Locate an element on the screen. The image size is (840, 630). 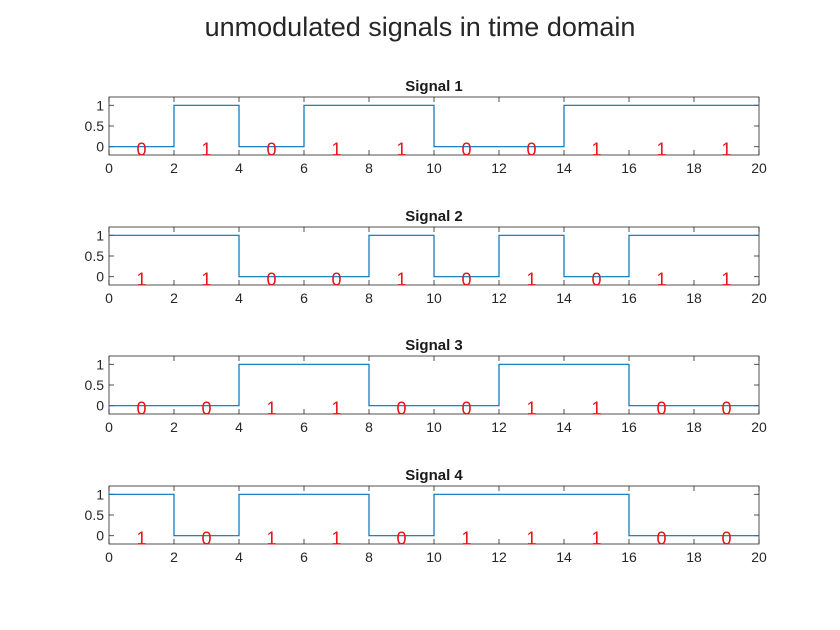
subplot-title: Signal 1 is located at coordinates (434, 86).